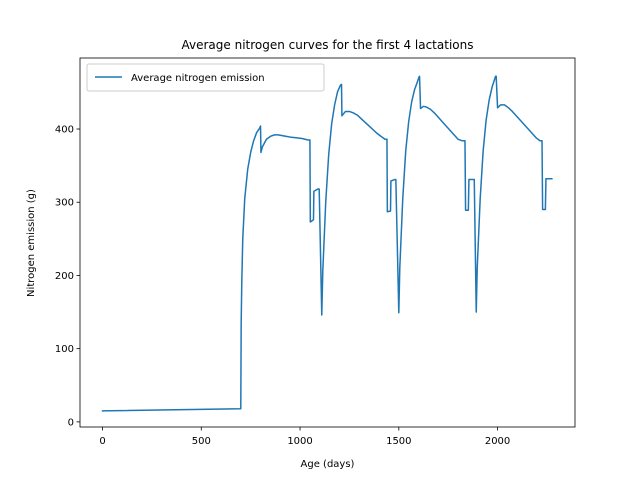 The image size is (640, 485). I want to click on x-tick-label: 0, so click(102, 441).